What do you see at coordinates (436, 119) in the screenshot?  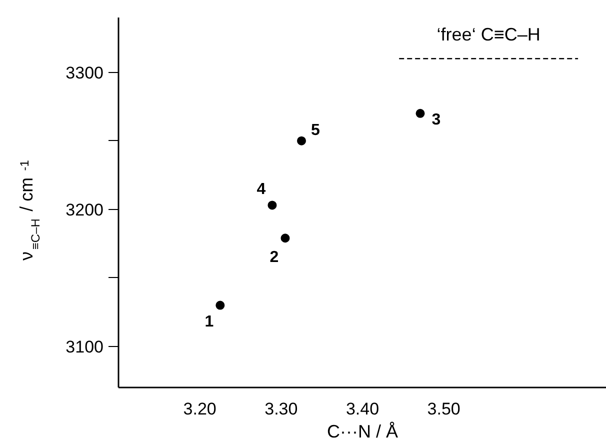 I see `annotation: 3` at bounding box center [436, 119].